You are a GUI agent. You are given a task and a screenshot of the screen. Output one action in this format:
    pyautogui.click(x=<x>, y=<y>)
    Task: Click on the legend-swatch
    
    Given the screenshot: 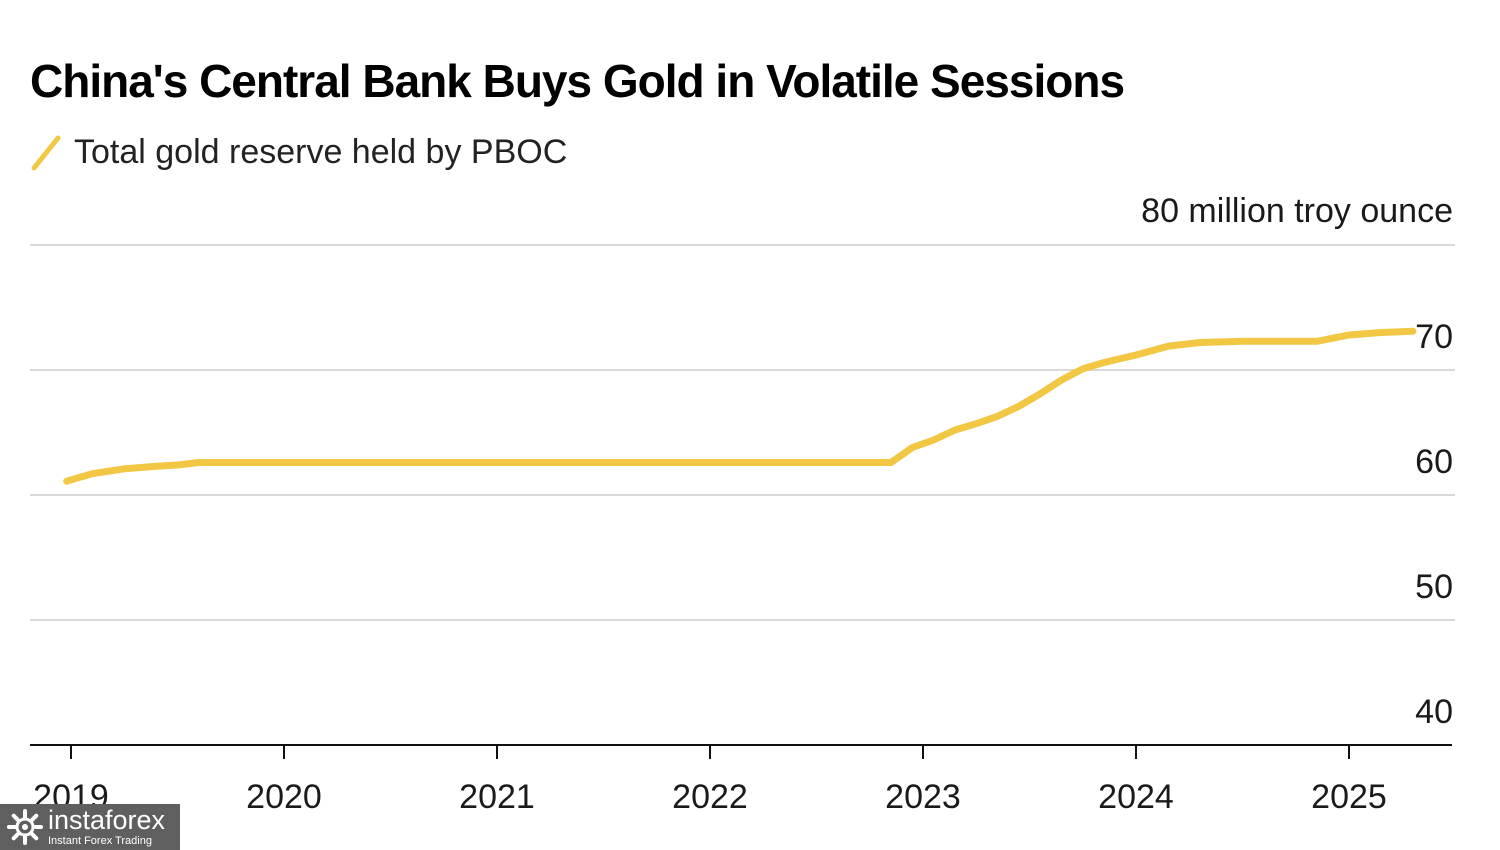 What is the action you would take?
    pyautogui.click(x=46, y=153)
    